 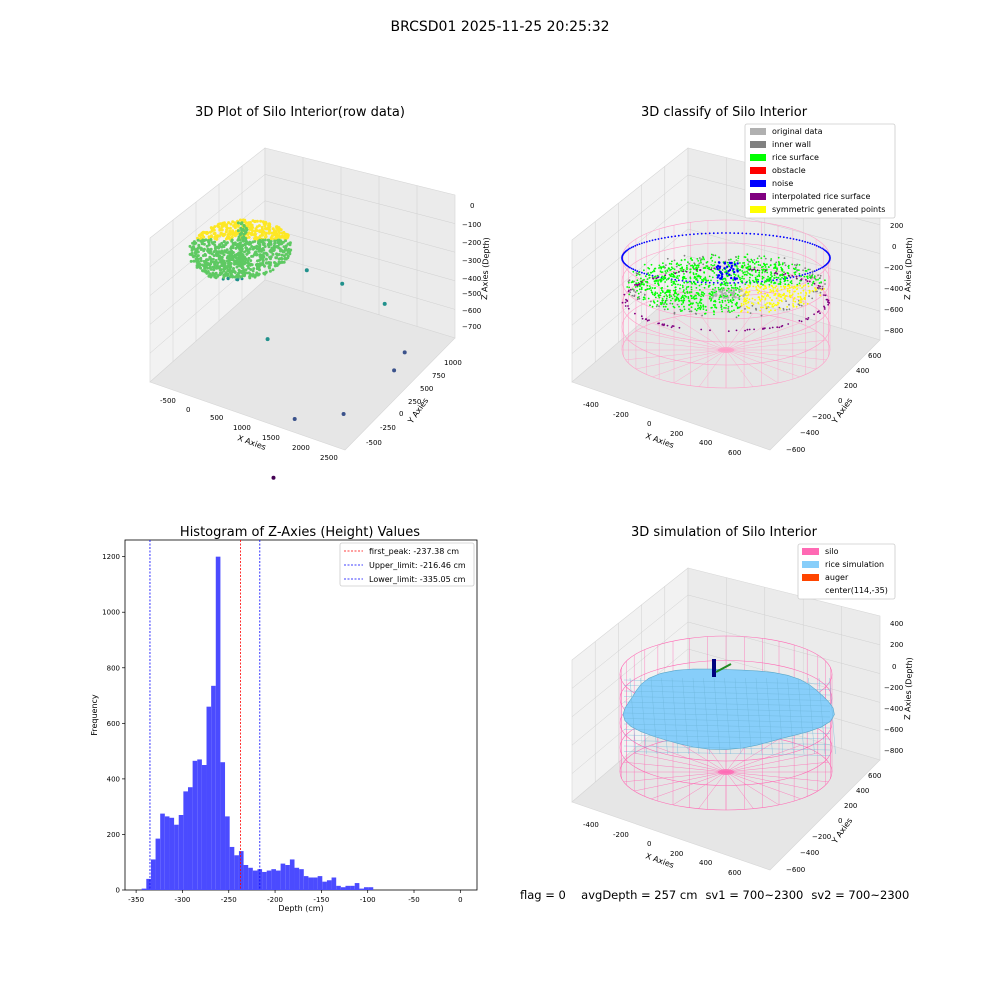 What do you see at coordinates (113, 835) in the screenshot?
I see `y-tick-label: 200` at bounding box center [113, 835].